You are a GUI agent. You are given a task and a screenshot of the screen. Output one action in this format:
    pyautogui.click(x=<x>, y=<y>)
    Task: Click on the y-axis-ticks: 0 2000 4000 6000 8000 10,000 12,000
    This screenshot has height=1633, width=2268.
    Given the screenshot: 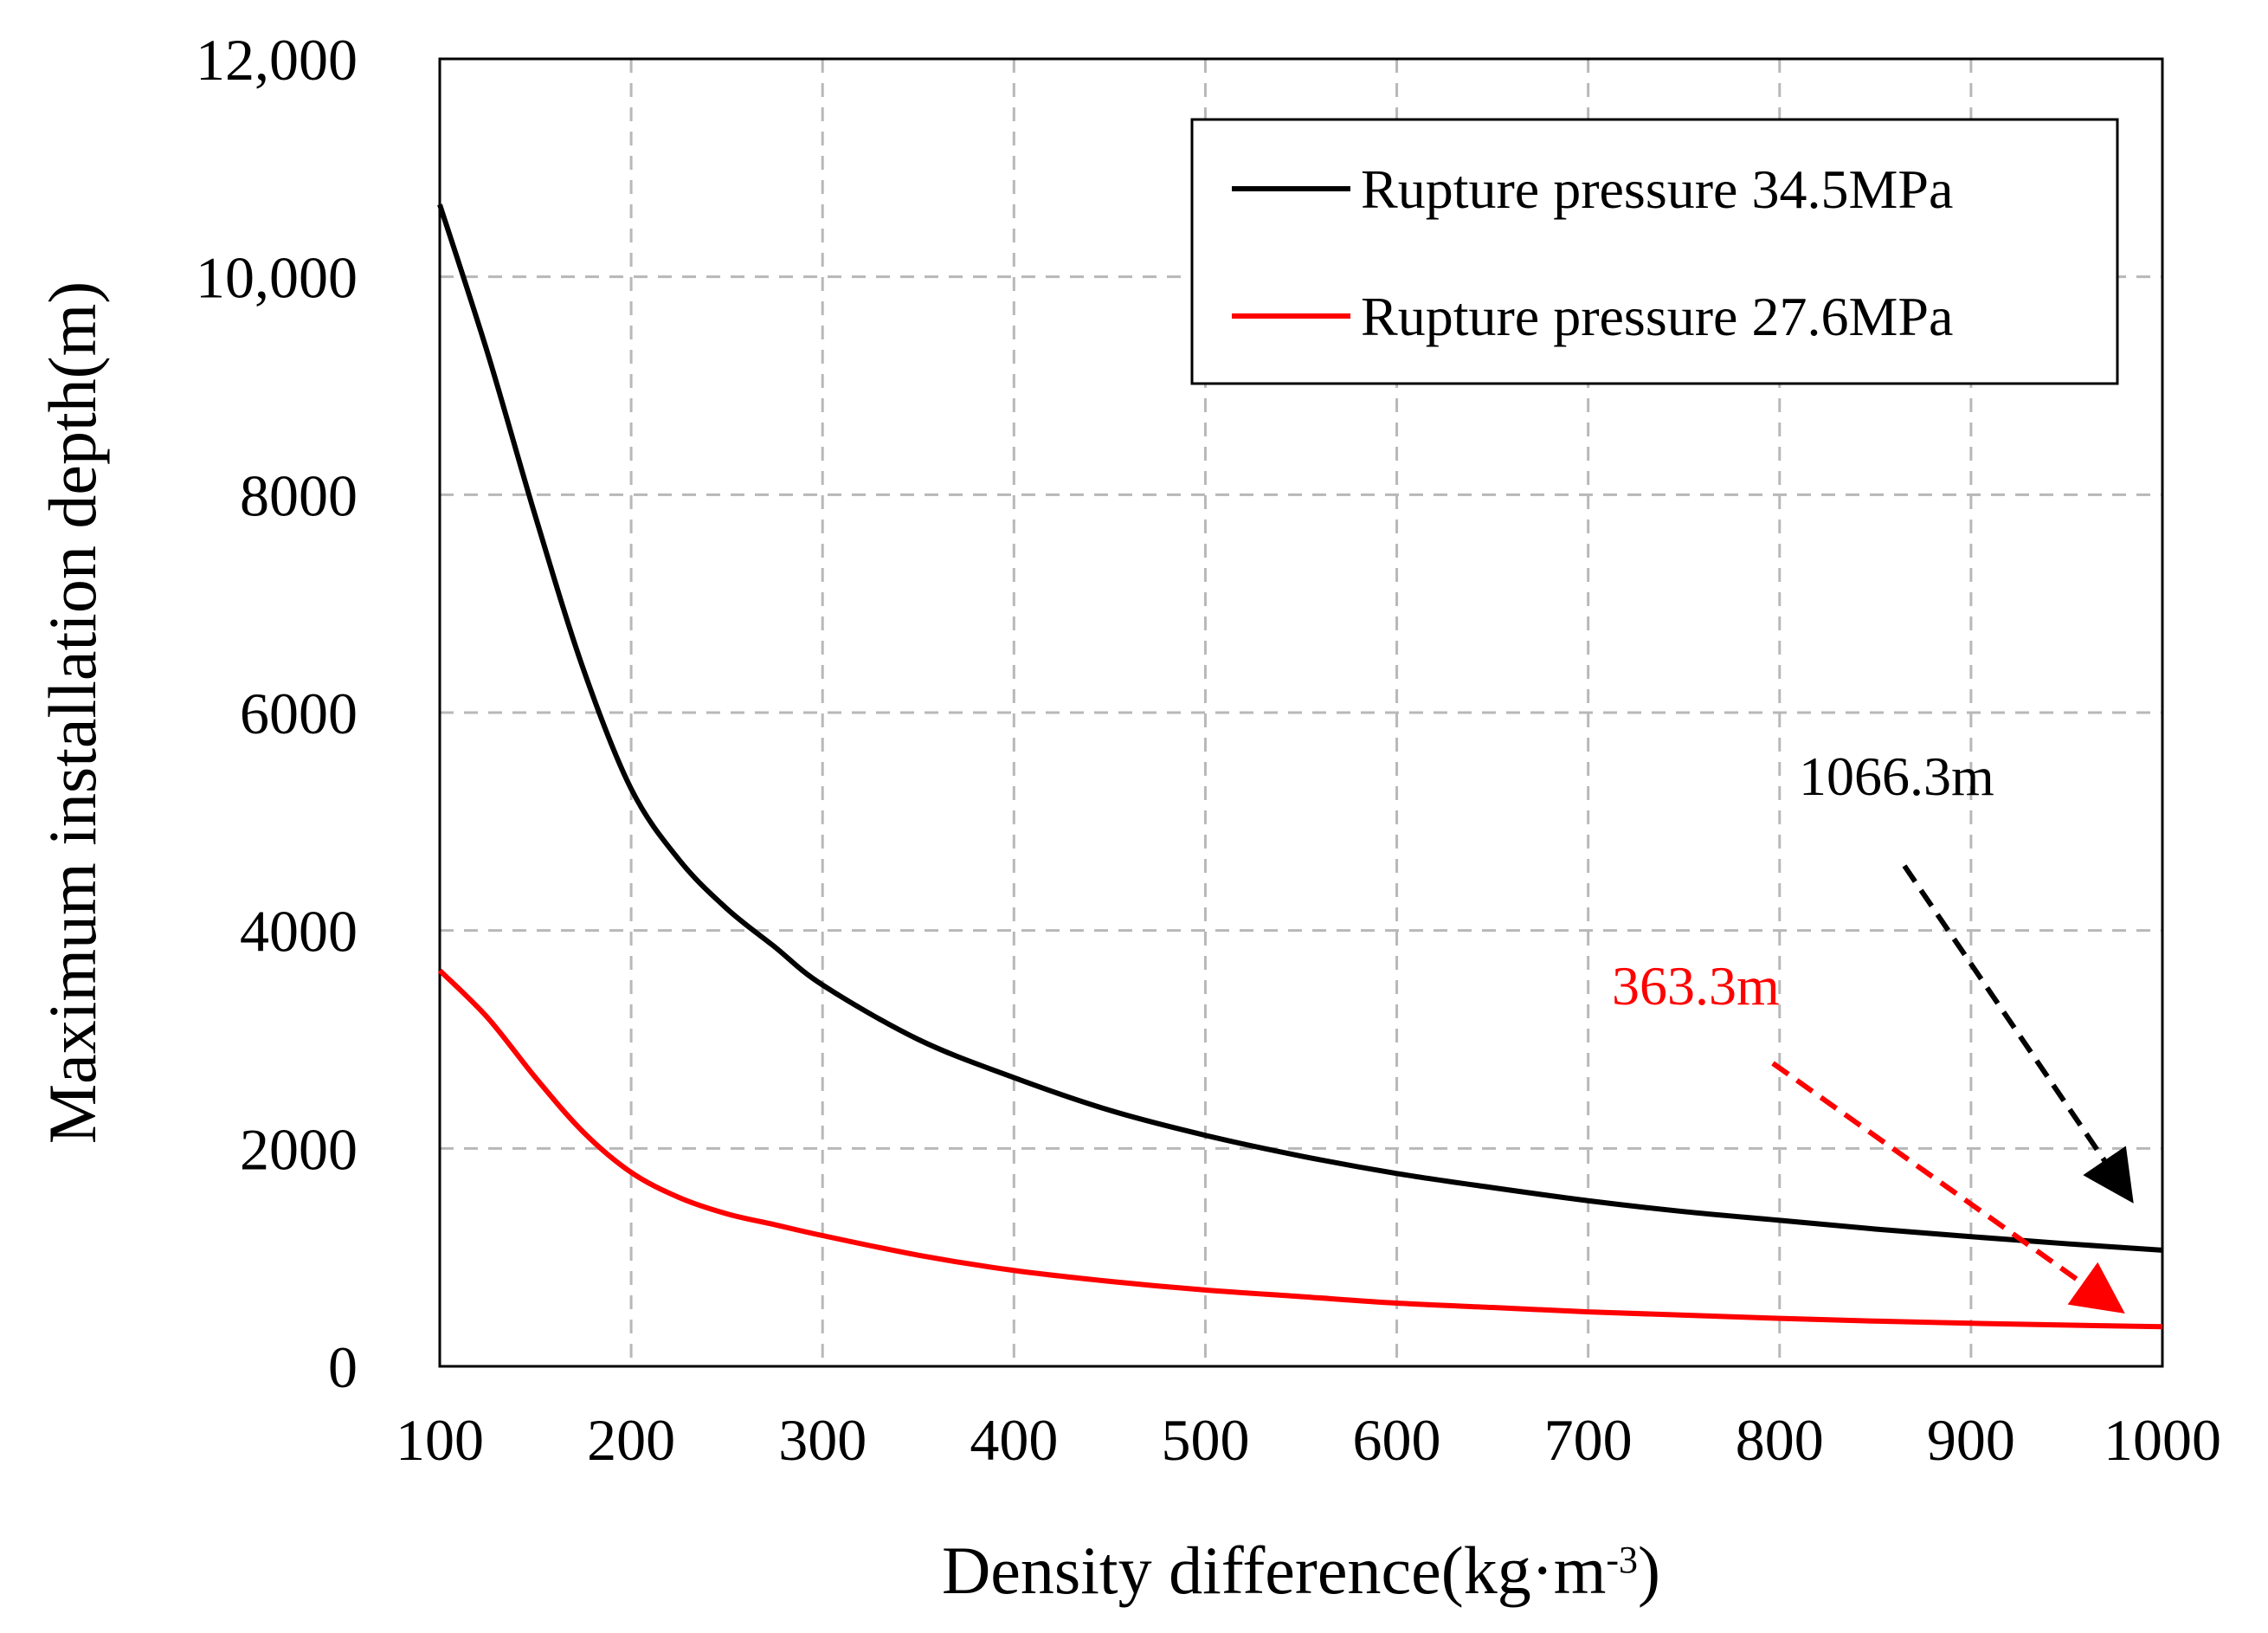 What is the action you would take?
    pyautogui.click(x=277, y=713)
    